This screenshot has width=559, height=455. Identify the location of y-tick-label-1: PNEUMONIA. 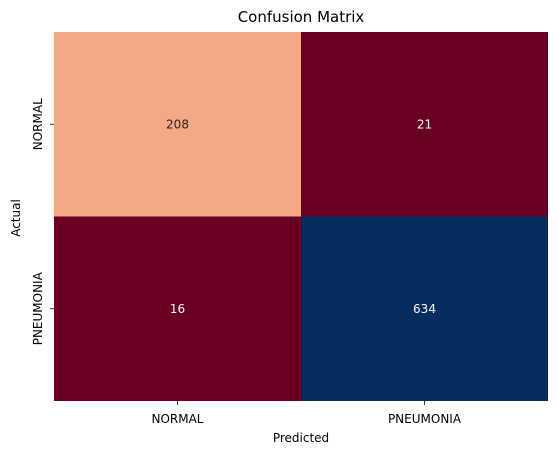
(38, 308).